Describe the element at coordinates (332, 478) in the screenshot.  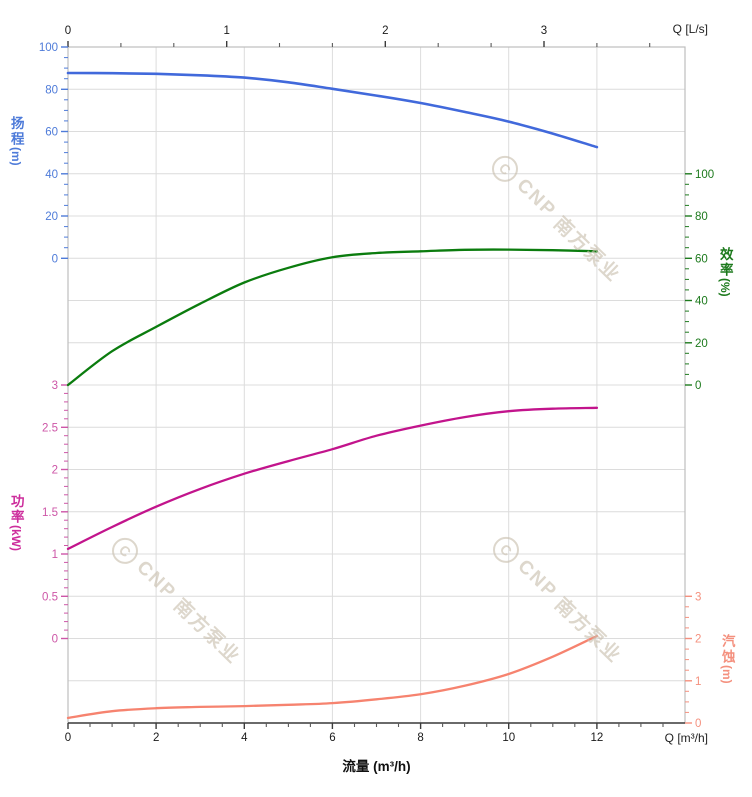
I see `power-curve` at that location.